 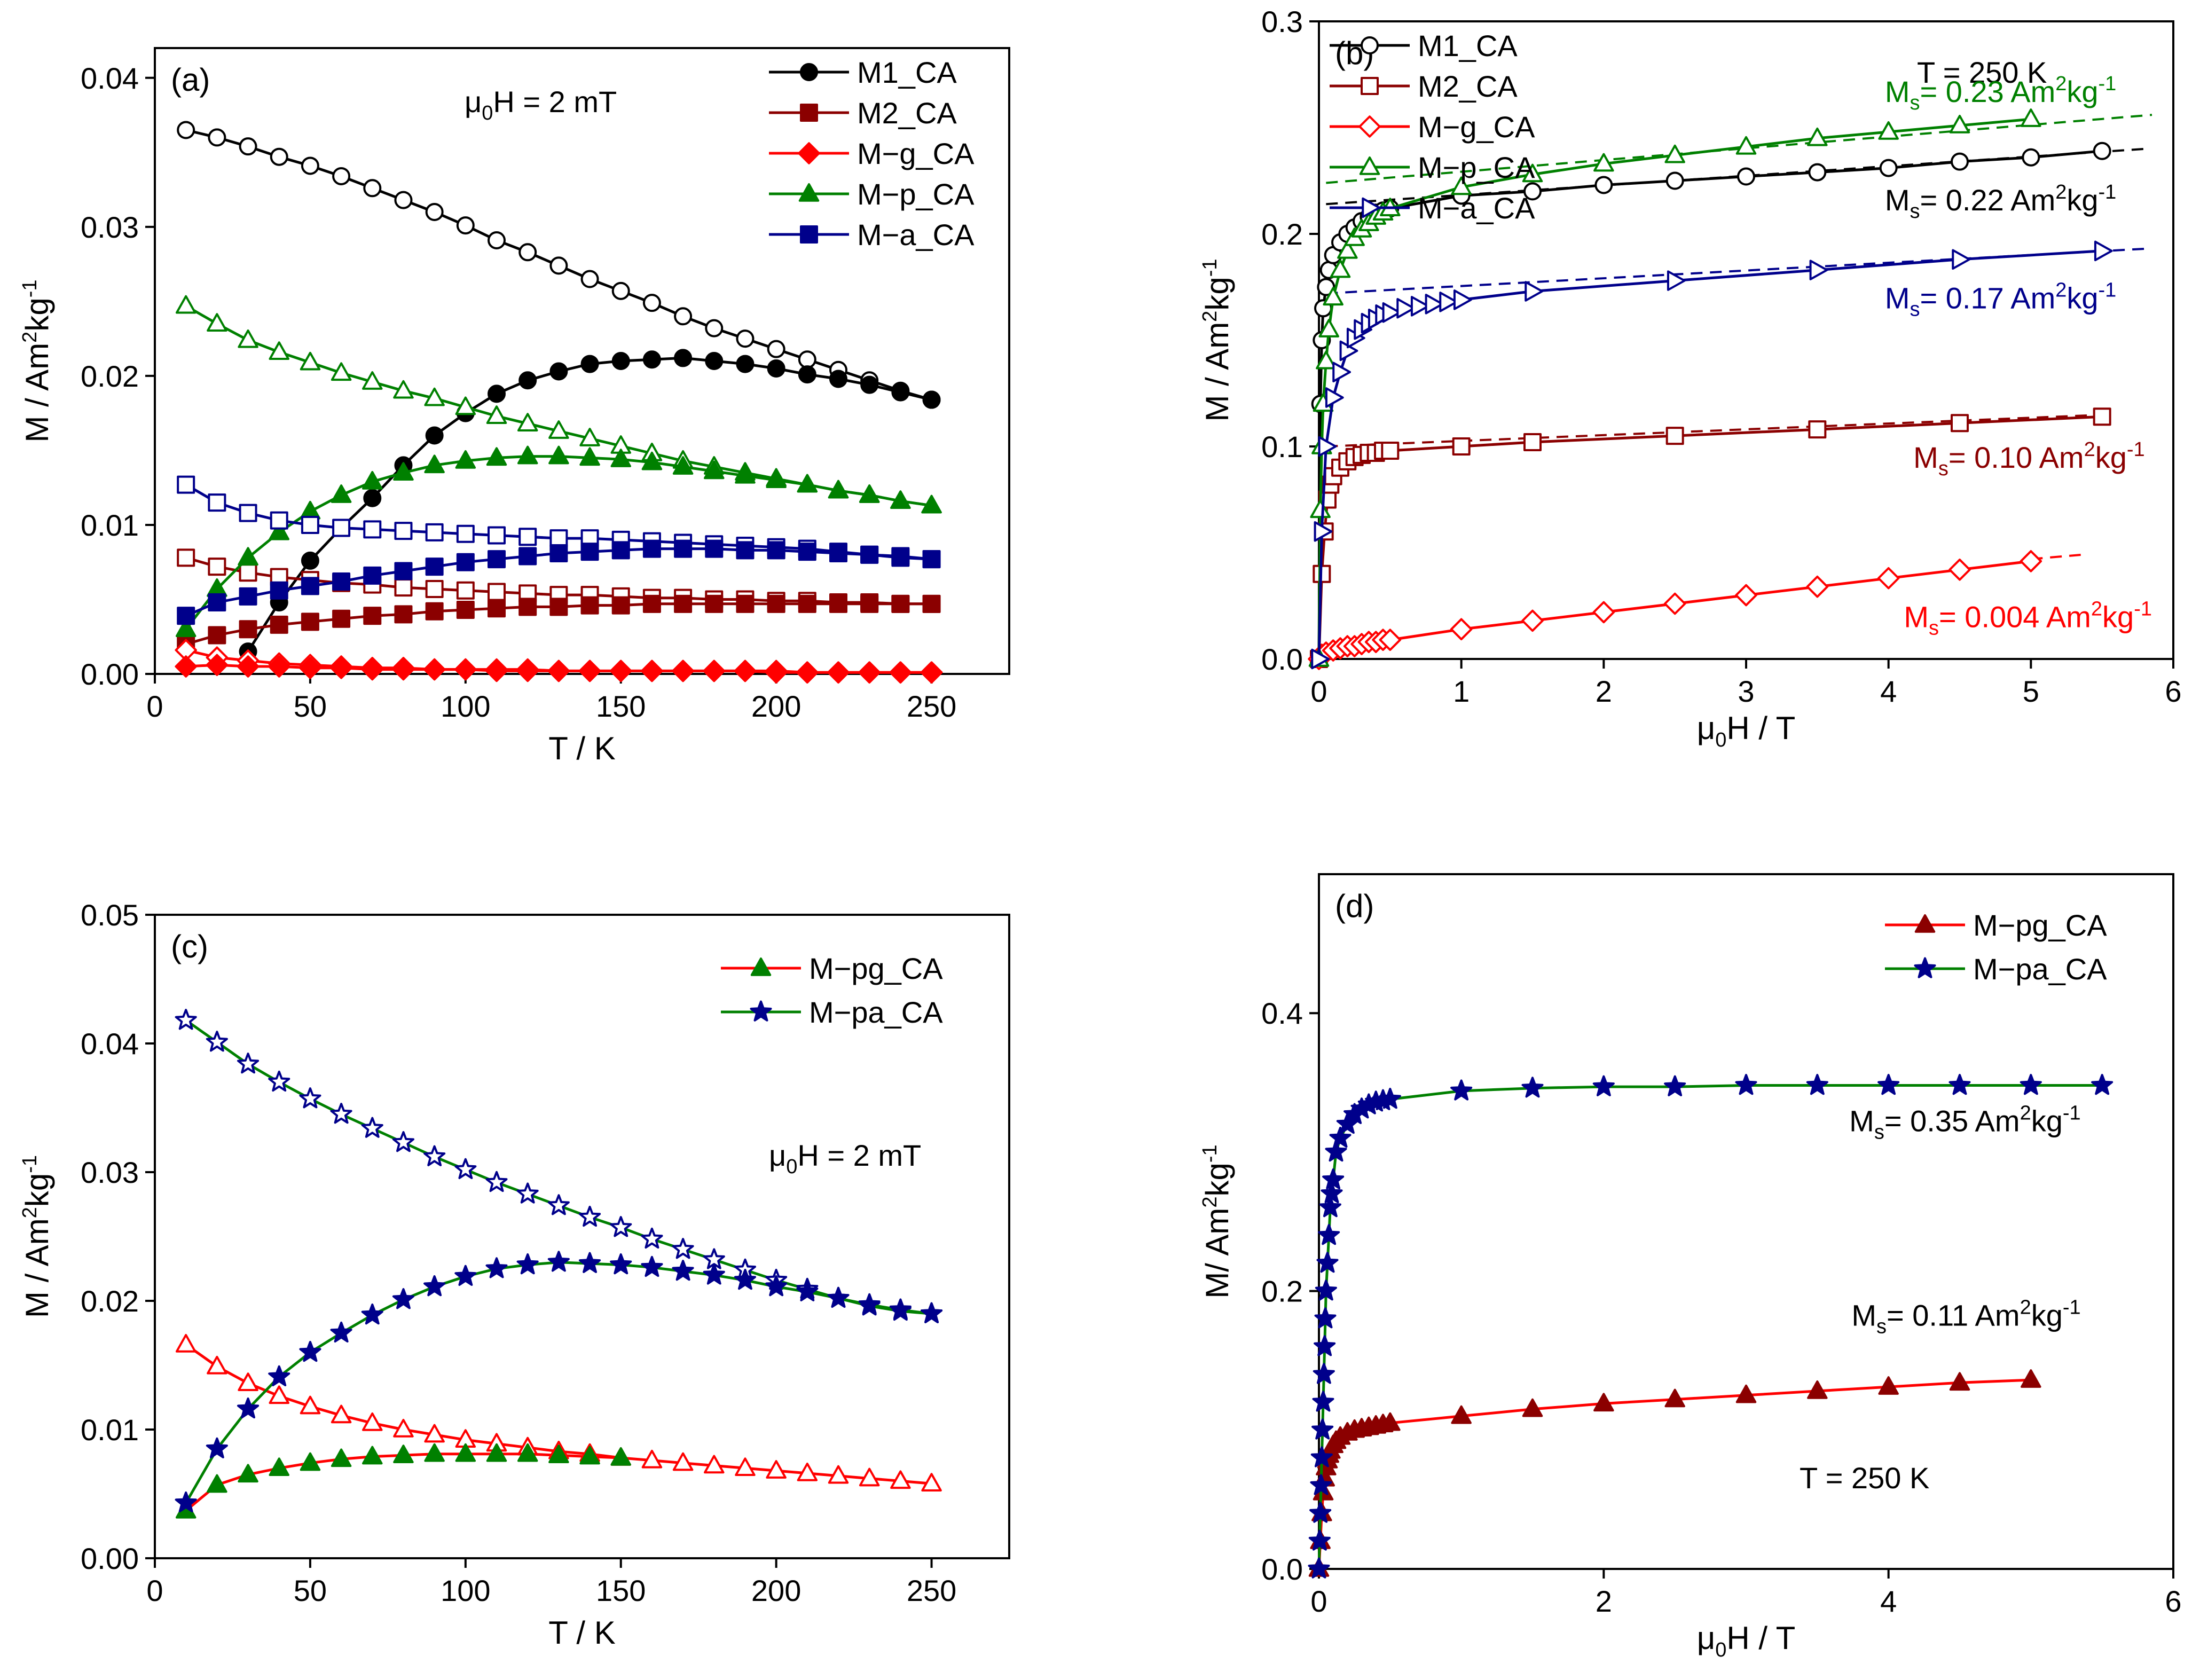 I want to click on legend-label: M2_CA, so click(x=1468, y=86).